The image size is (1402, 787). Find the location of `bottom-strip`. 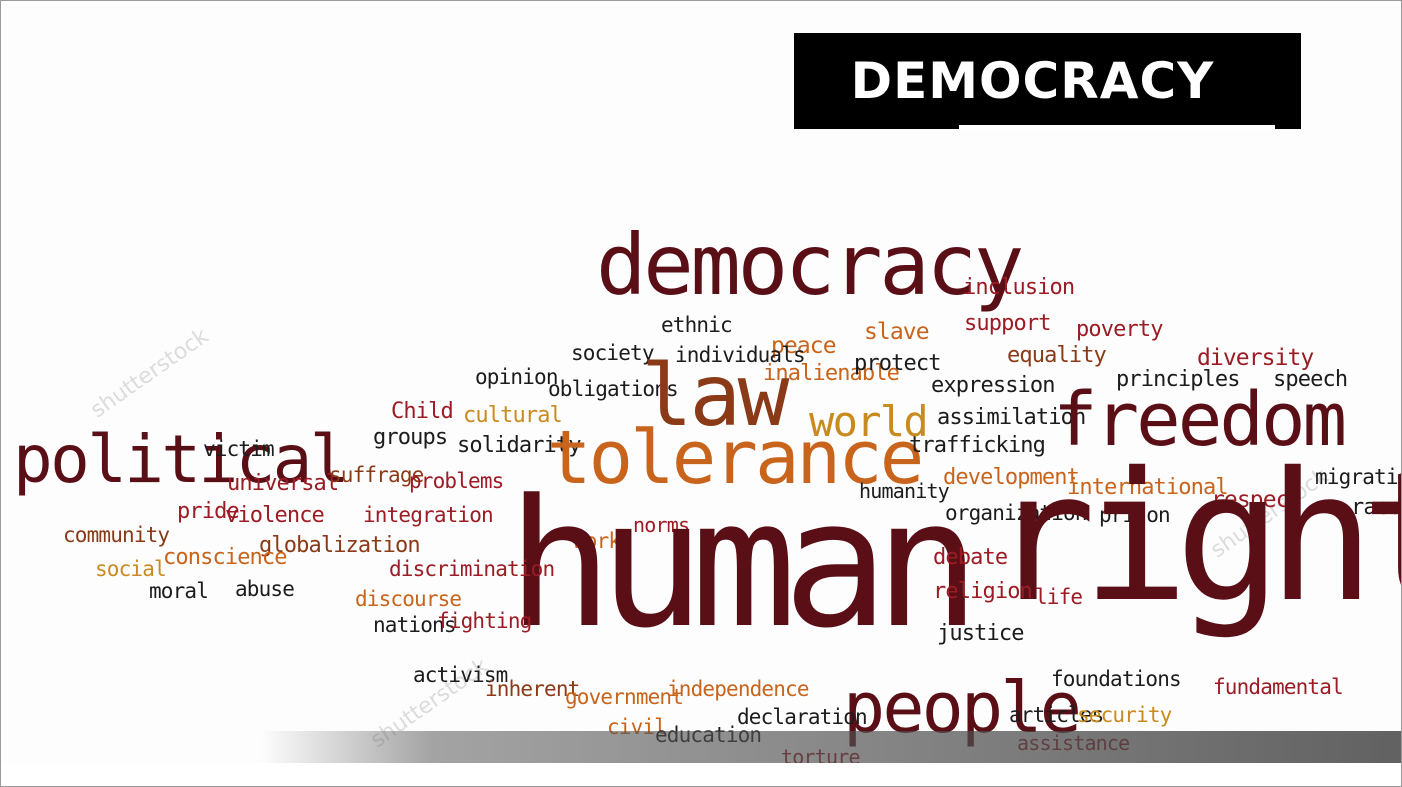

bottom-strip is located at coordinates (701, 774).